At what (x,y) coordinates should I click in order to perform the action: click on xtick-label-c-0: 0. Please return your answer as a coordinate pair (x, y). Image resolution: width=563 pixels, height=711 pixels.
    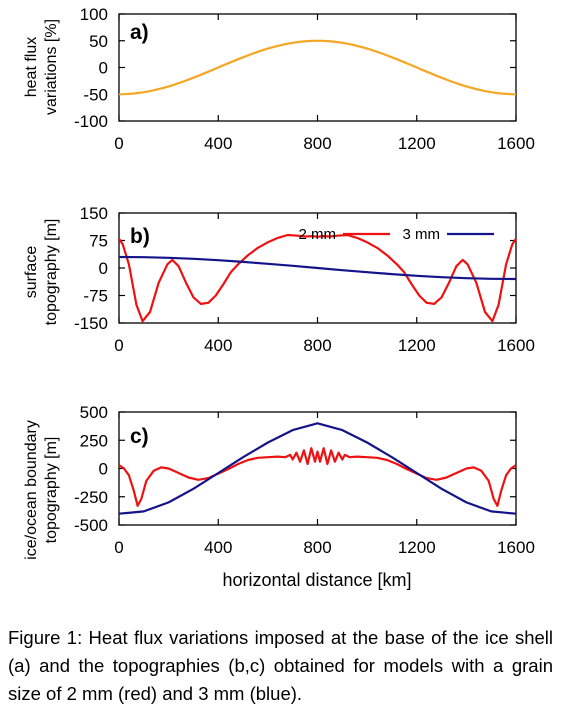
    Looking at the image, I should click on (118, 547).